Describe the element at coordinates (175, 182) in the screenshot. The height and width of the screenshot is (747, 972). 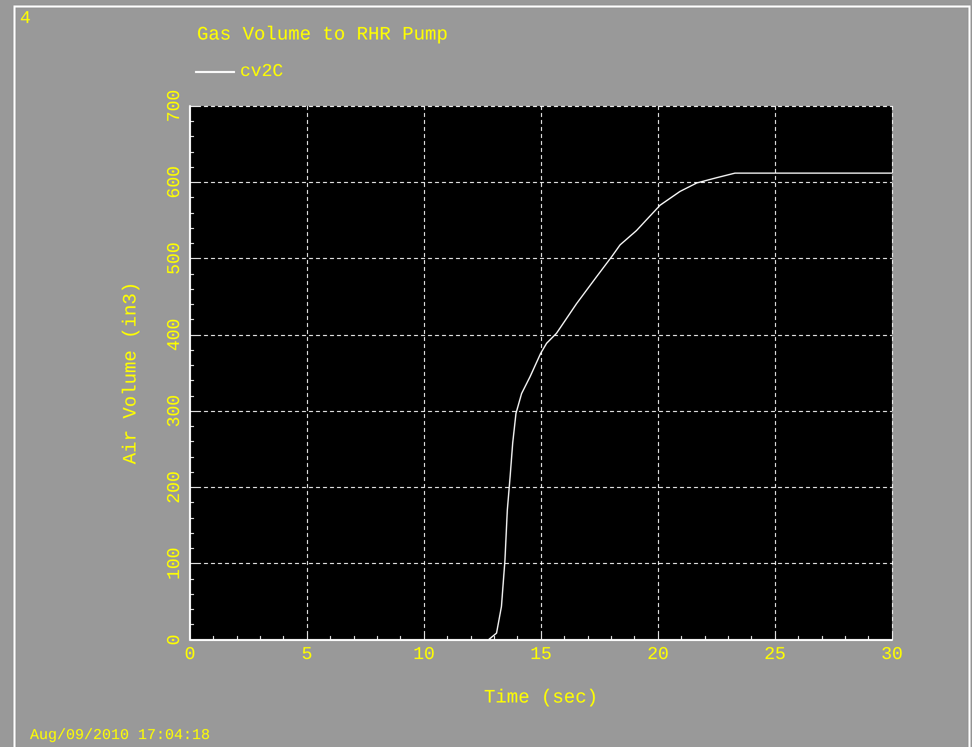
I see `y-tick-label: 600` at that location.